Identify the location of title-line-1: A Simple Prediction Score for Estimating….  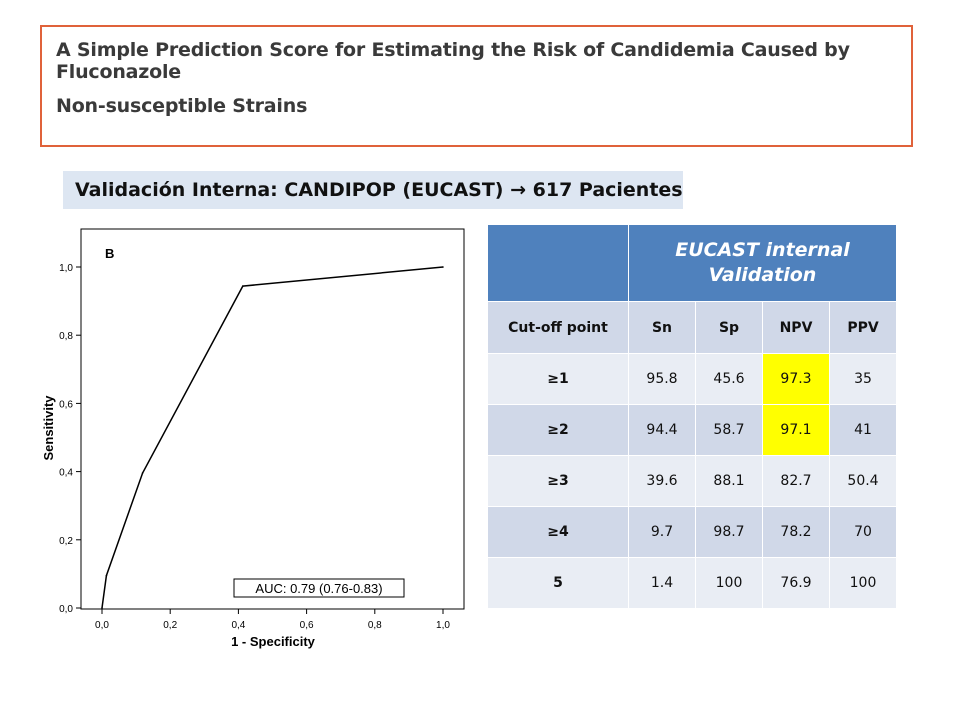
(453, 61).